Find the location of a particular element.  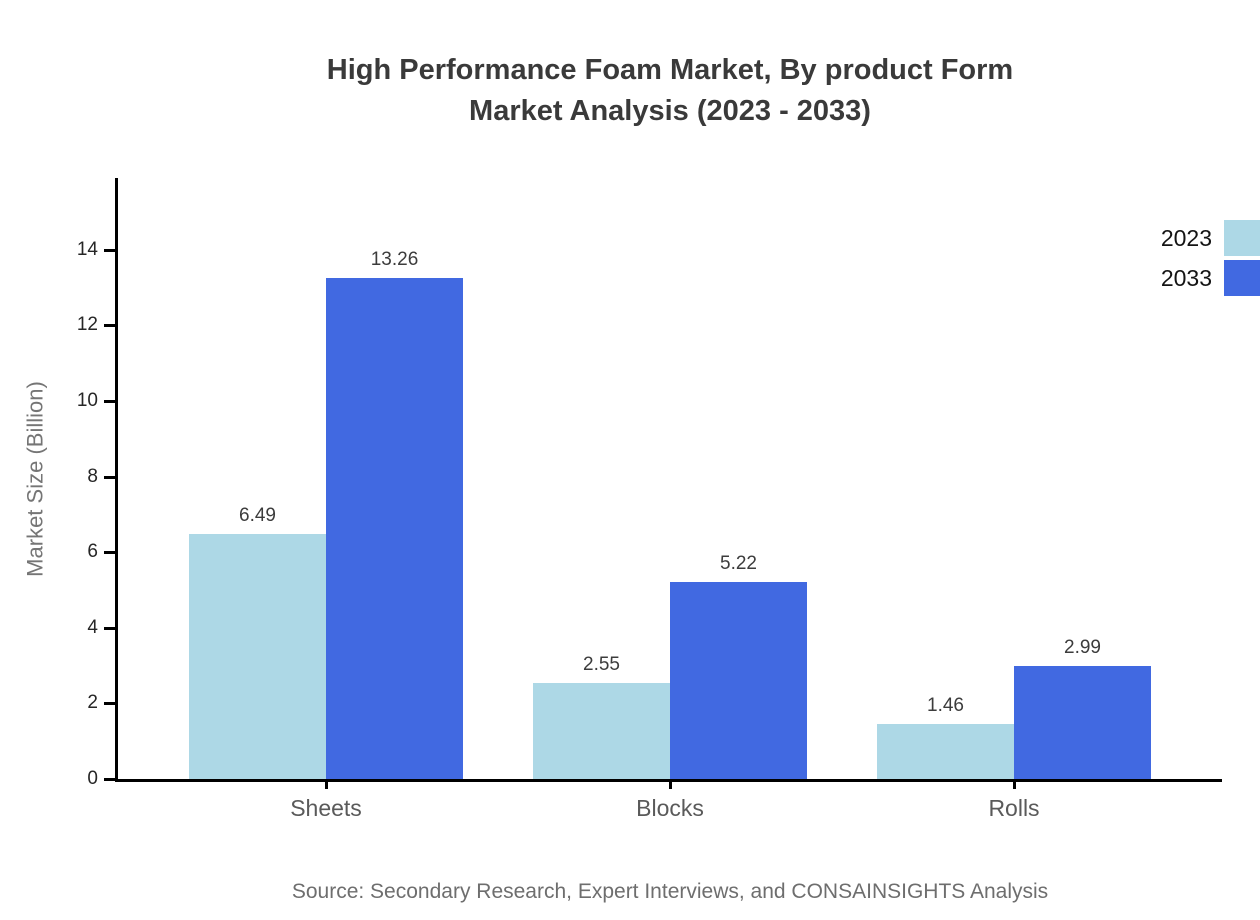

value-label-2033-sheets: 13.26 is located at coordinates (394, 259).